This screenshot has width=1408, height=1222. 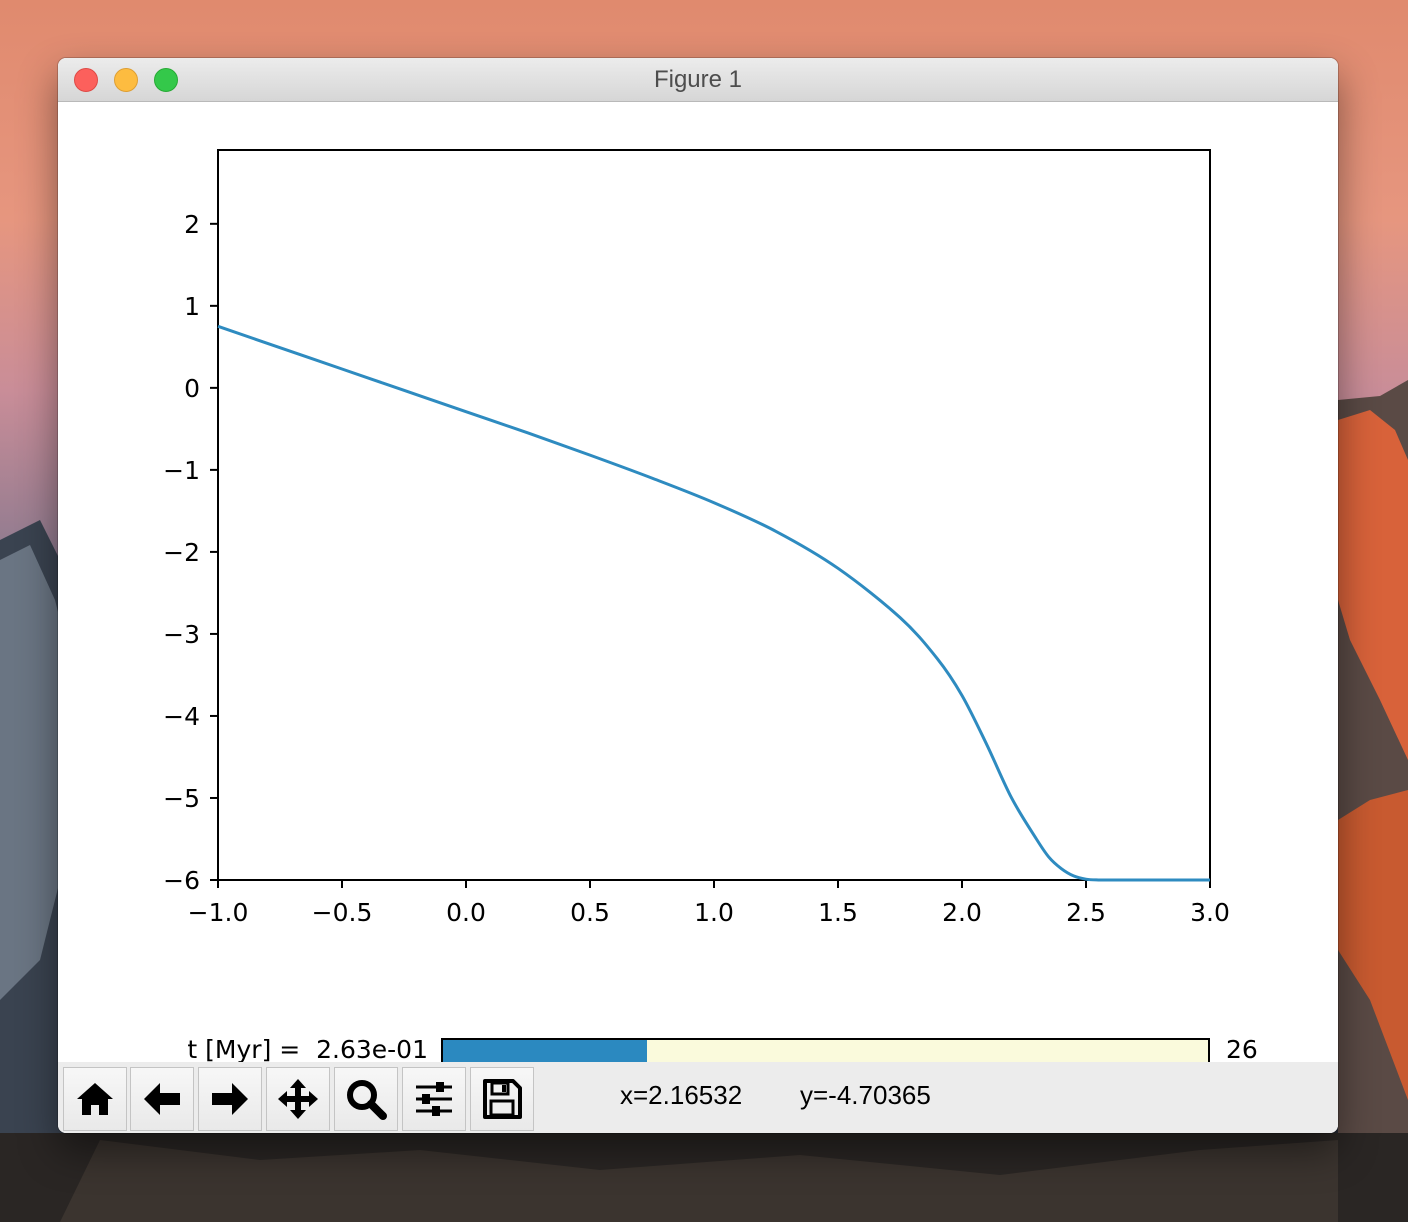 What do you see at coordinates (590, 912) in the screenshot?
I see `x-tick-label: 0.5` at bounding box center [590, 912].